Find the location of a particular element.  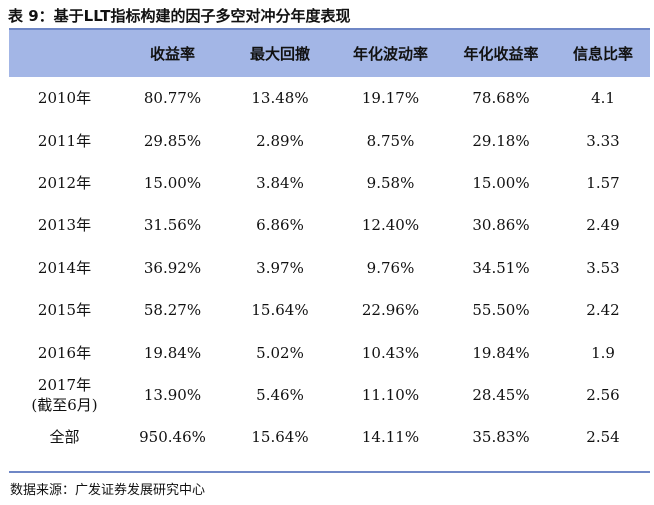

table-cell: 5.02% is located at coordinates (280, 352).